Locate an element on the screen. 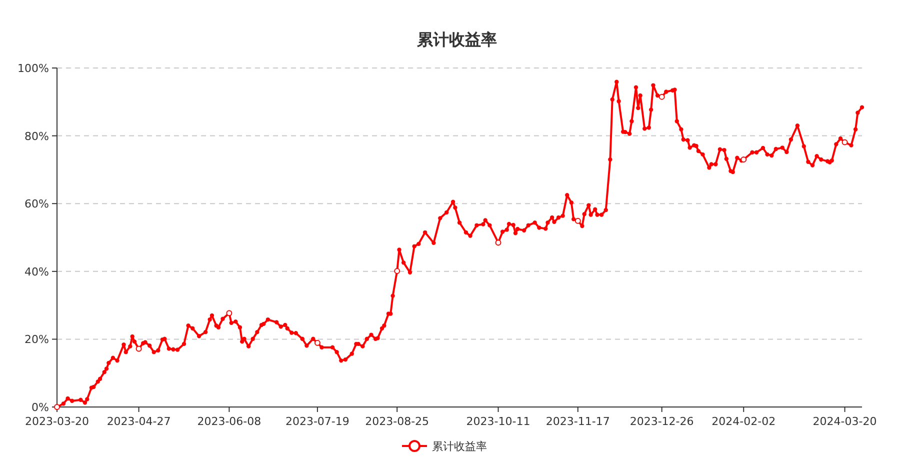  xtick: 2023-03-20 is located at coordinates (57, 421).